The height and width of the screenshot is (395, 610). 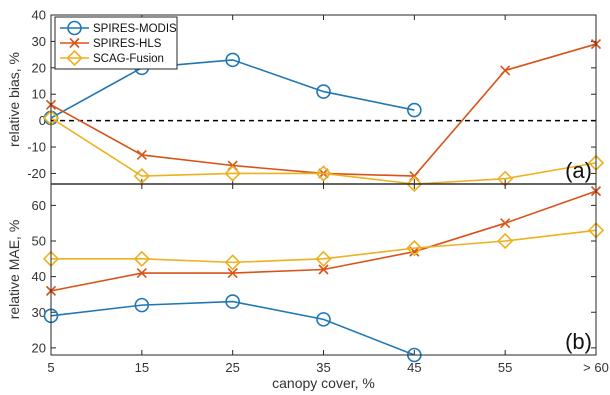 I want to click on panel-b-ytick-label: 50, so click(x=39, y=241).